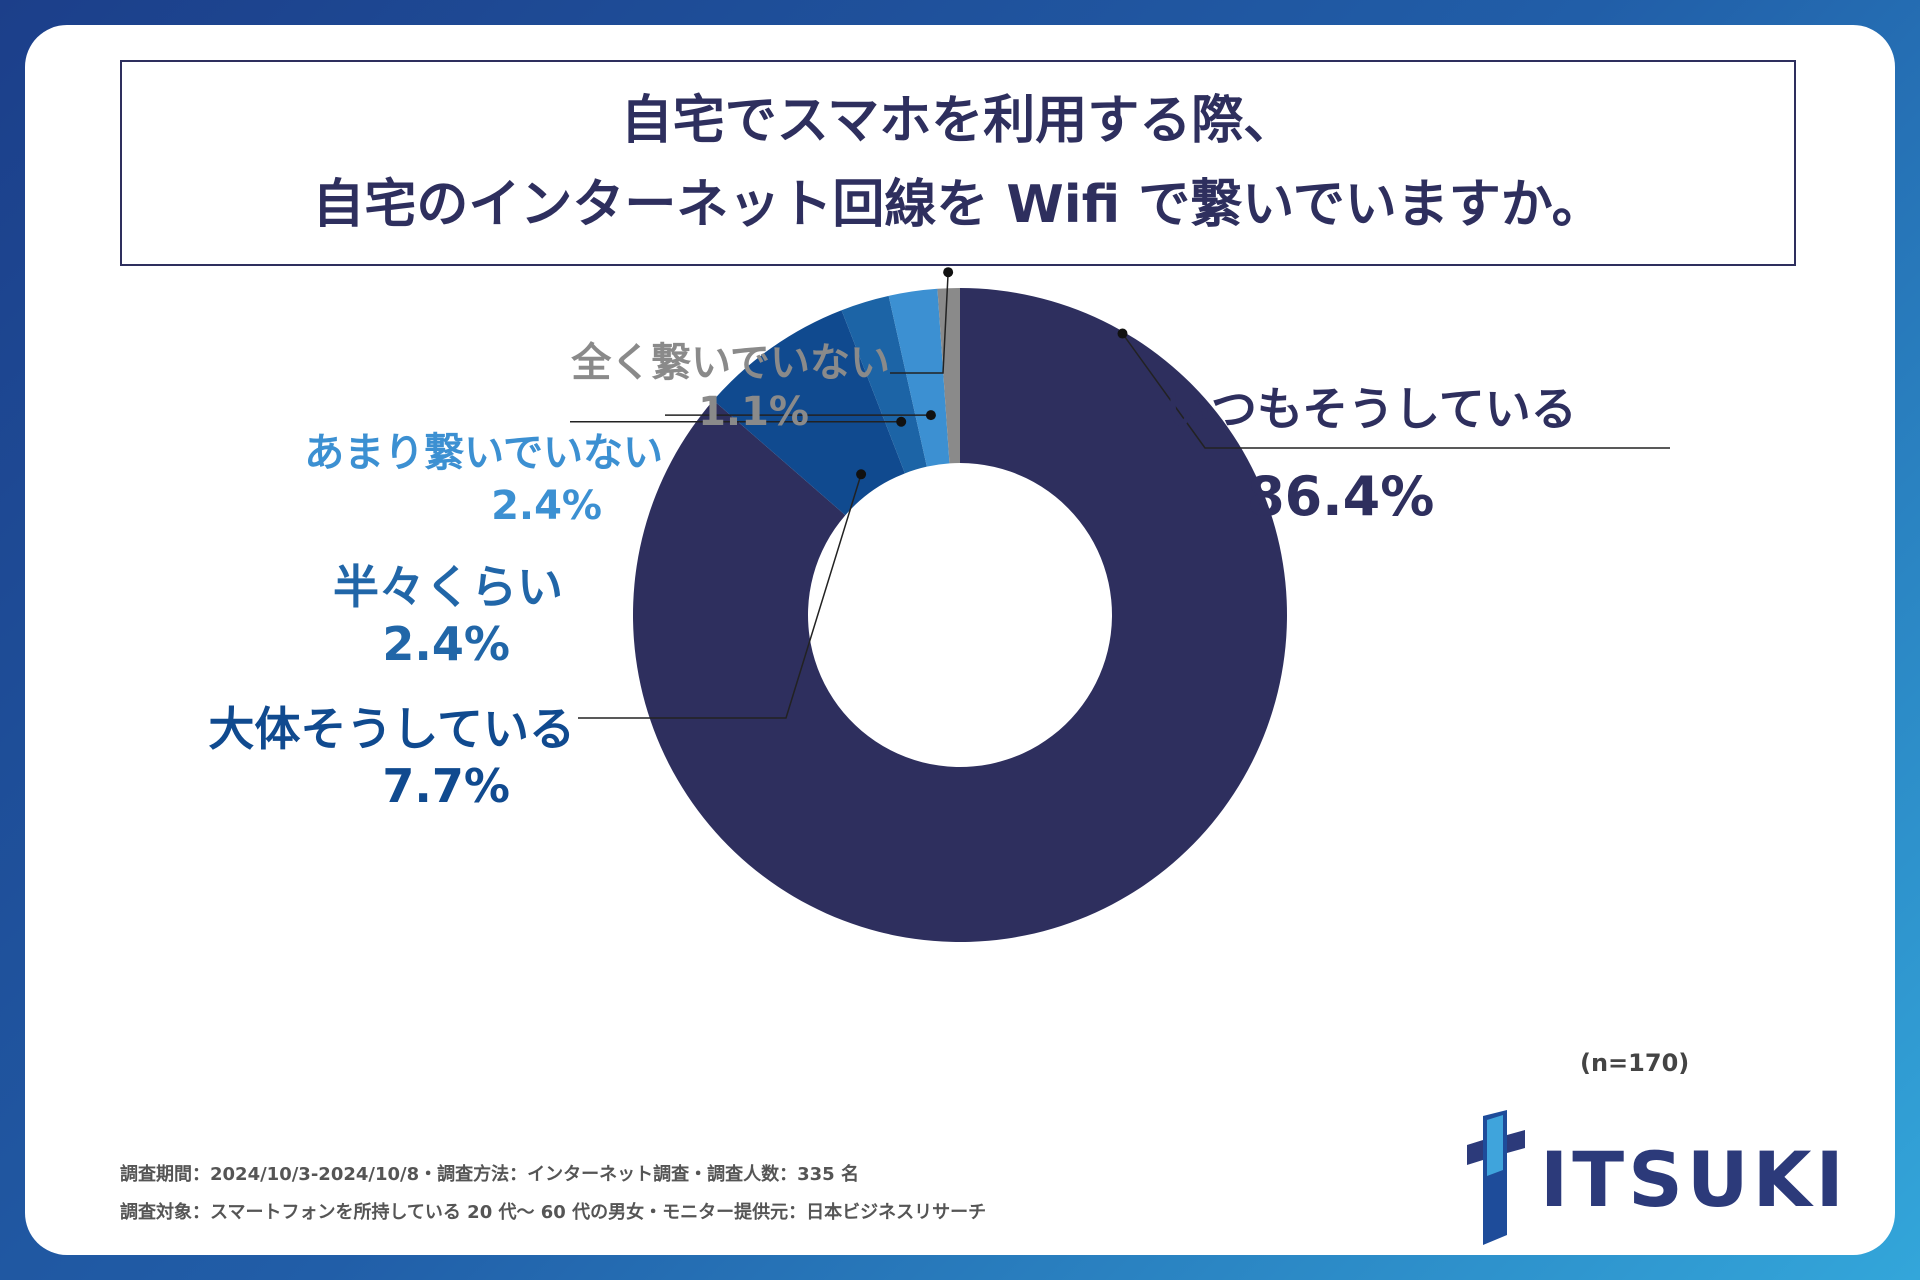  I want to click on label-always: いつもそうしている, so click(1371, 409).